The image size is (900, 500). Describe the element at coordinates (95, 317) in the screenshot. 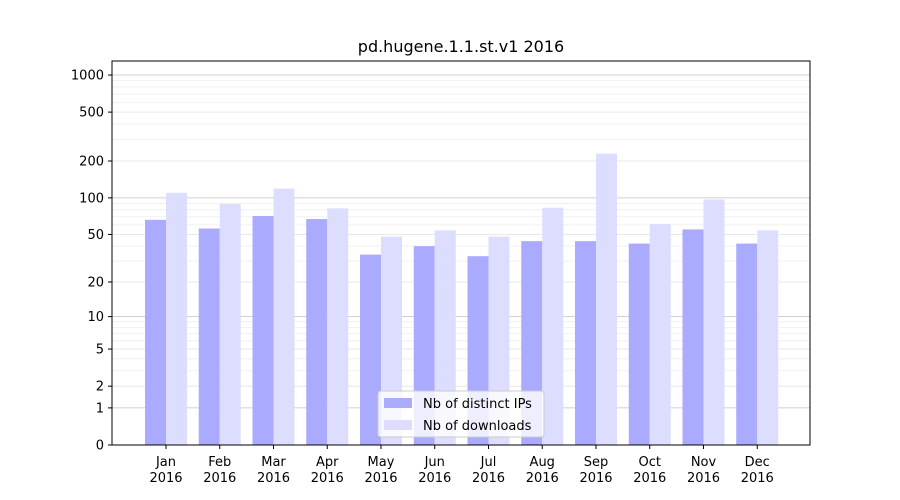

I see `y-tick-label: 10` at that location.